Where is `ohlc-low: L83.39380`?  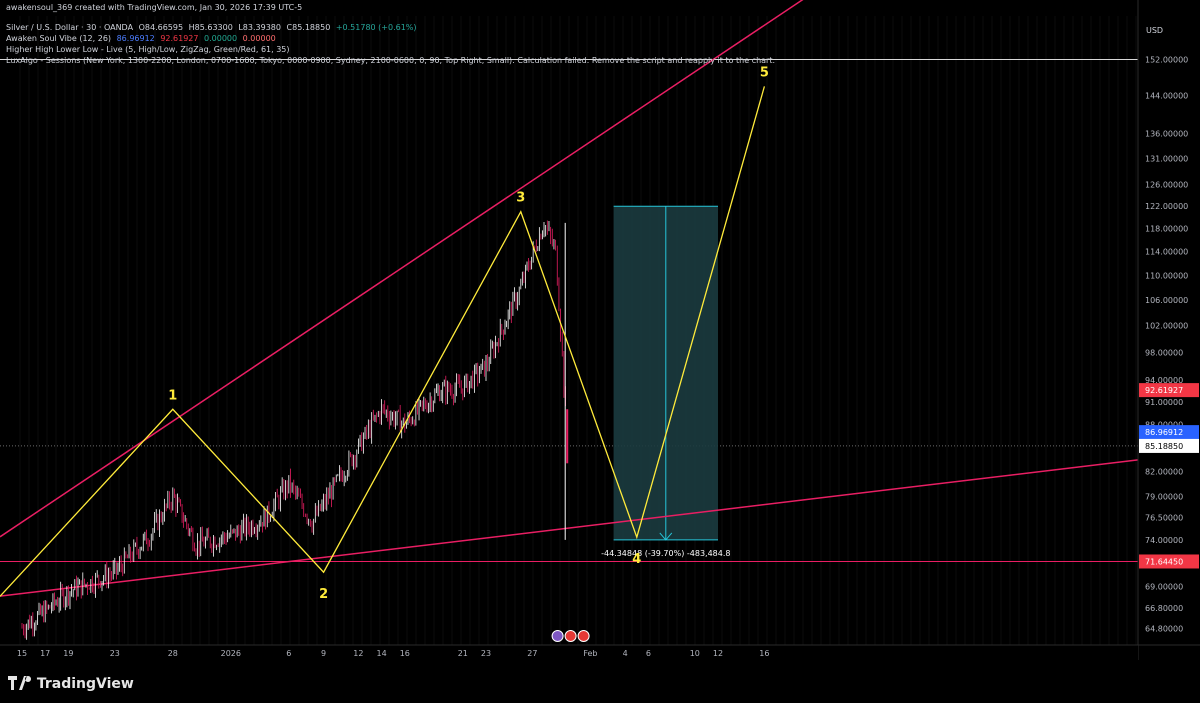
ohlc-low: L83.39380 is located at coordinates (259, 27).